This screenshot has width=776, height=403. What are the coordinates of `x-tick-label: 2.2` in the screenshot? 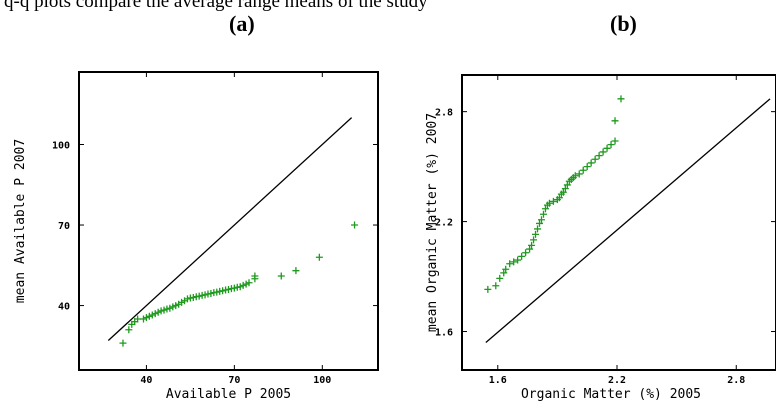 It's located at (617, 380).